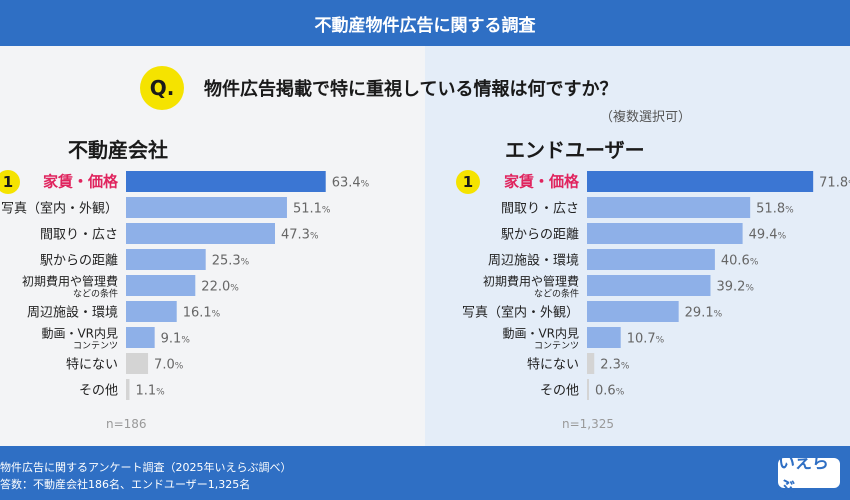 The image size is (850, 500). Describe the element at coordinates (351, 183) in the screenshot. I see `value-label-real-estate-0: 63.4%` at that location.